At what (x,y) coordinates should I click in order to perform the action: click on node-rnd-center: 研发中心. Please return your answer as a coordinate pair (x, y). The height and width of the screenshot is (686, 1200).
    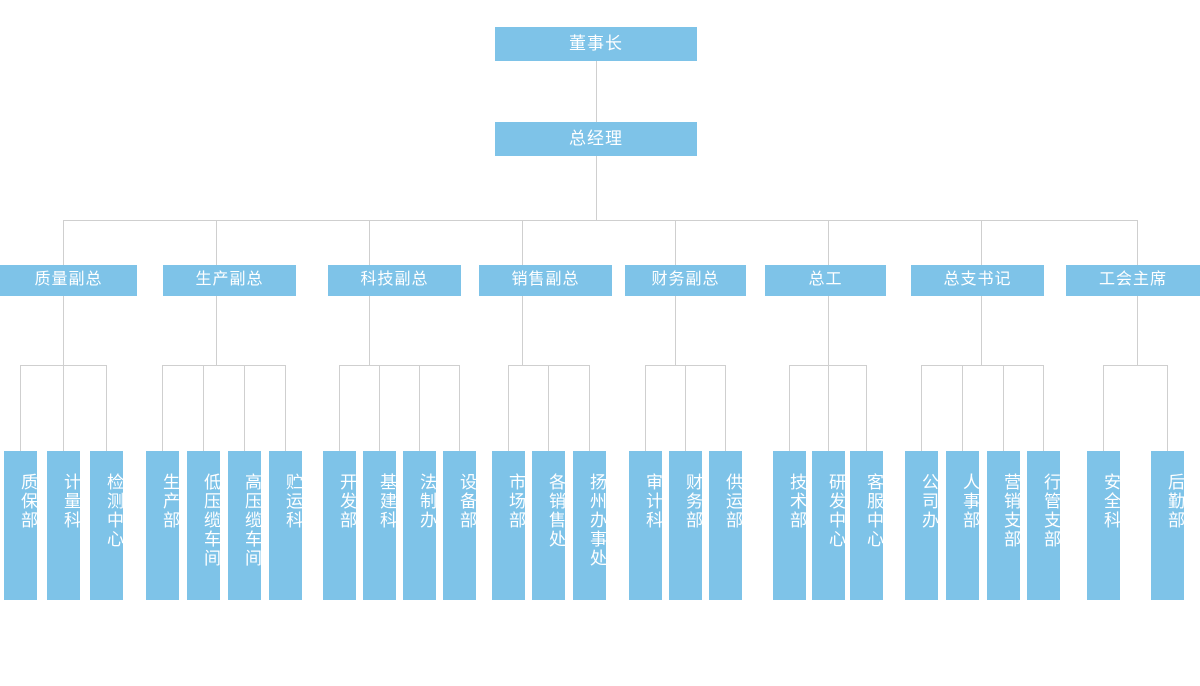
    Looking at the image, I should click on (828, 525).